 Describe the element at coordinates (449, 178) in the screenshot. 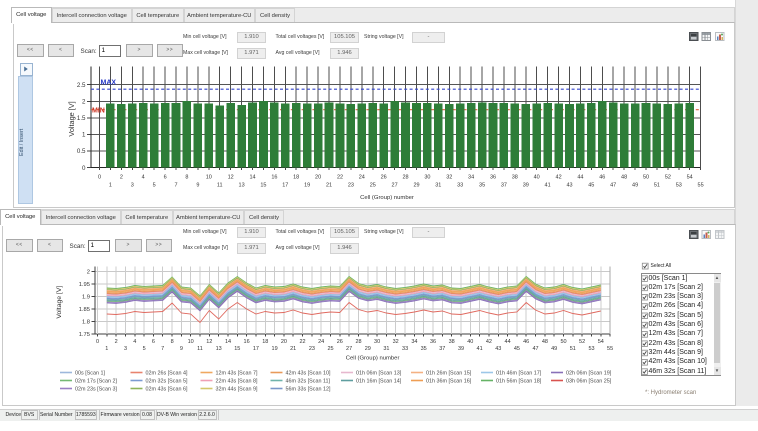

I see `svg-text: 32` at that location.